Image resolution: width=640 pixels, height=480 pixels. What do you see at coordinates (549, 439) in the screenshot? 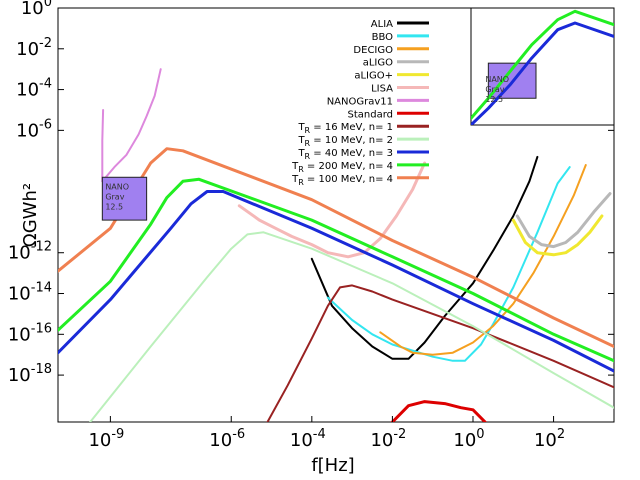
I see `x-tick-label-5: 10²` at bounding box center [549, 439].